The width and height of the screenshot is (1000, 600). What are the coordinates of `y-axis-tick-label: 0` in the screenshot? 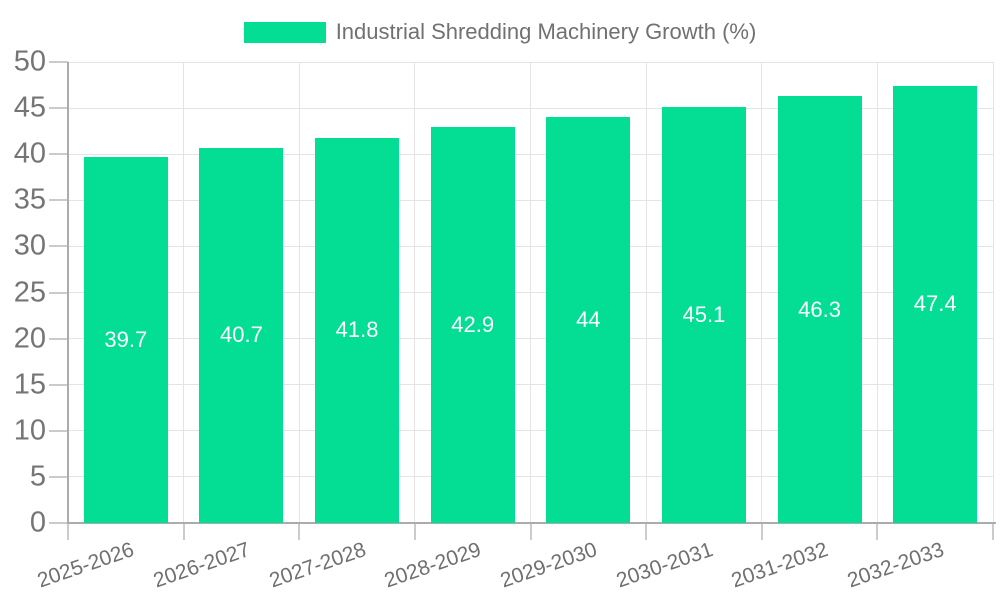 It's located at (37, 522).